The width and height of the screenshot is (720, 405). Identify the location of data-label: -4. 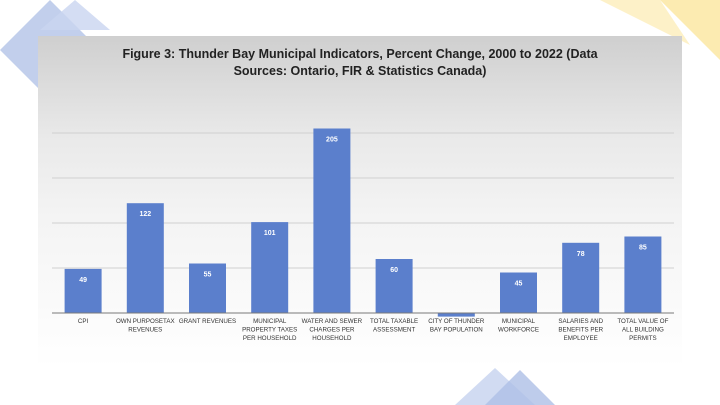
(456, 339).